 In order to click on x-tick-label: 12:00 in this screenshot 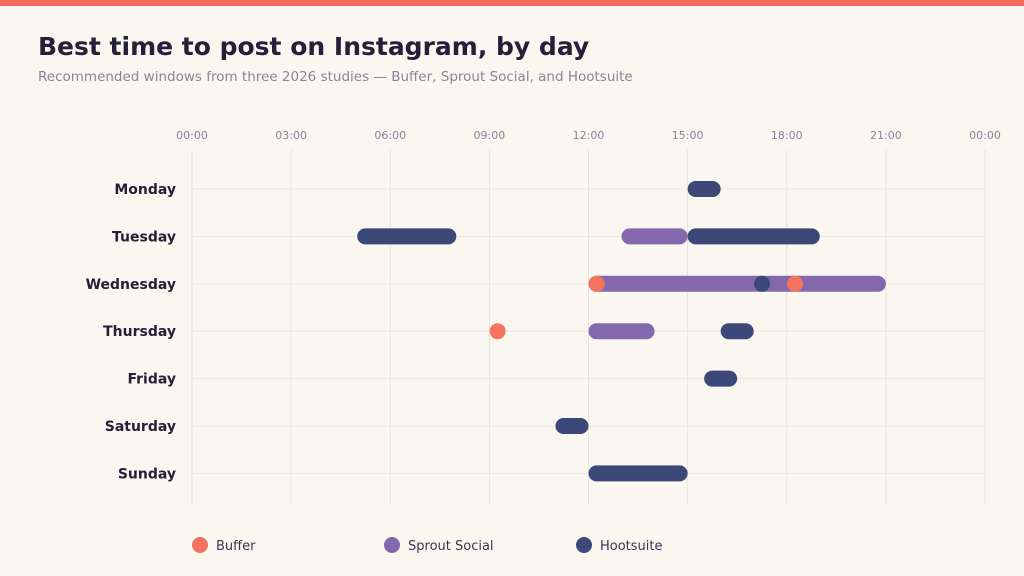, I will do `click(589, 135)`.